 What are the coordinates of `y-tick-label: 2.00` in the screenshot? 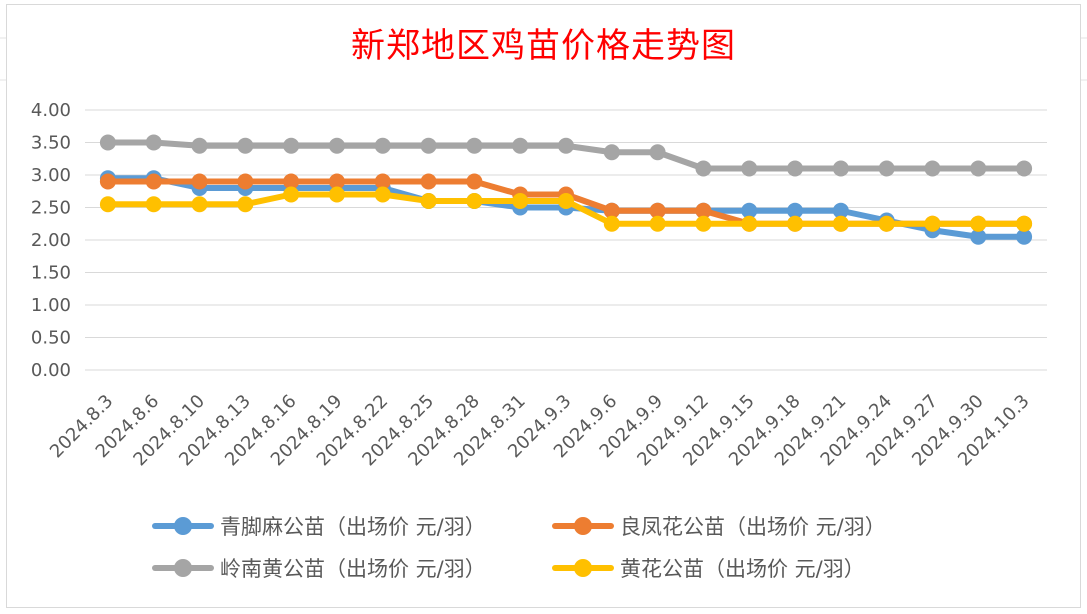 It's located at (51, 240).